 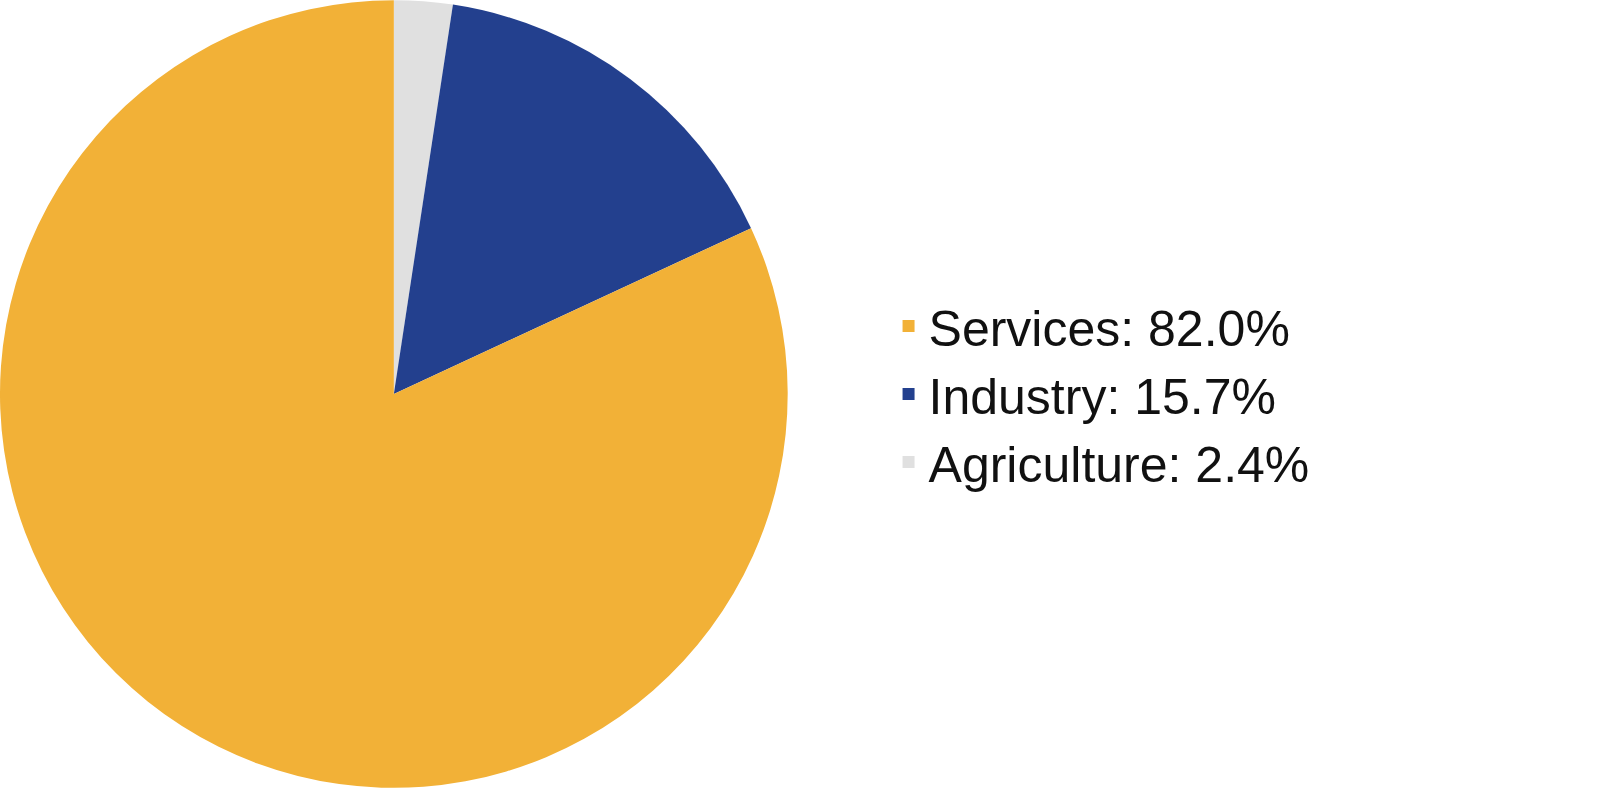 I want to click on legend-label: Industry: 15.7%, so click(x=1102, y=396).